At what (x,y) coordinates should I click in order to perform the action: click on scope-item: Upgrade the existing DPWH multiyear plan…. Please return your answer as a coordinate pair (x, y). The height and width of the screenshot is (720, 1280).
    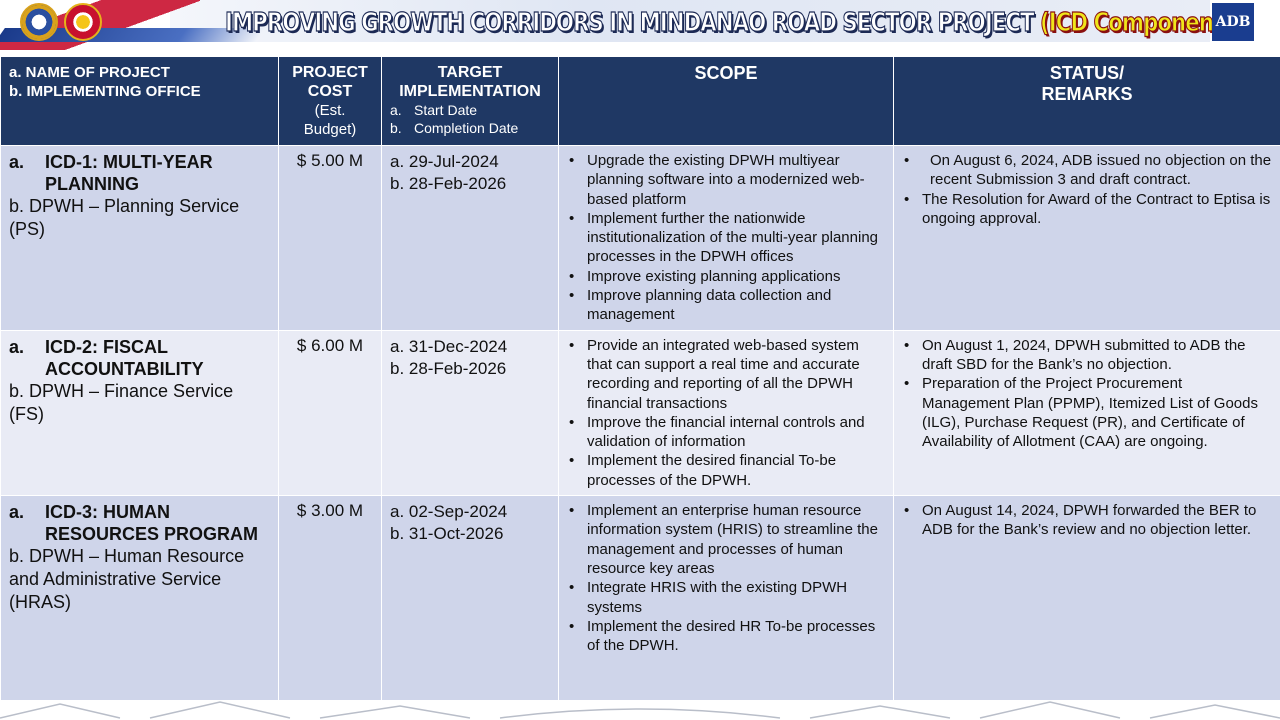
    Looking at the image, I should click on (726, 180).